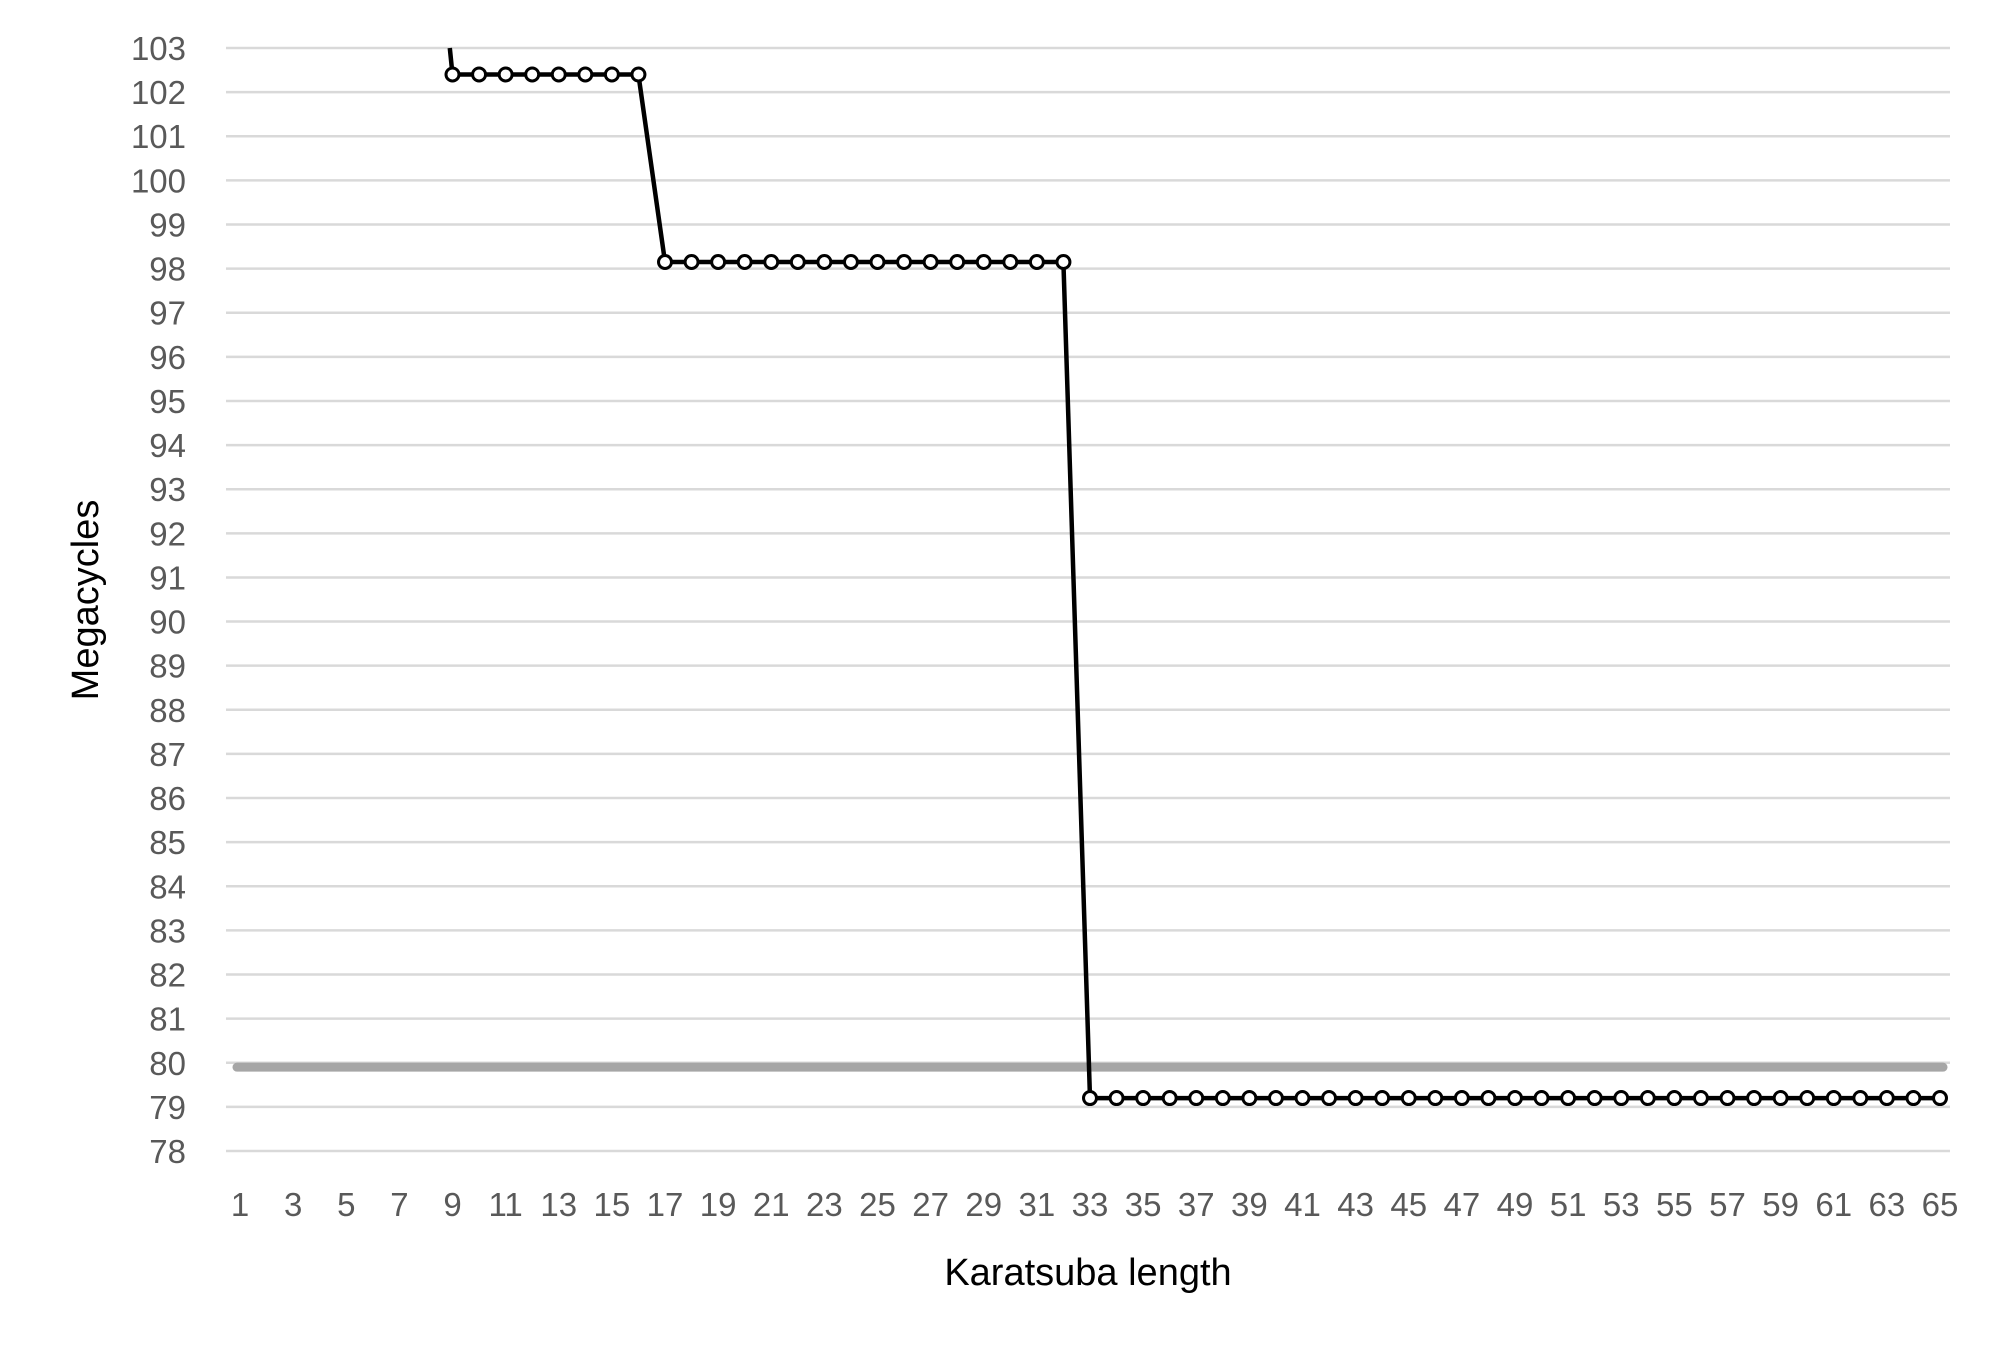 Image resolution: width=1992 pixels, height=1346 pixels. I want to click on x-tick-label: 49, so click(1515, 1204).